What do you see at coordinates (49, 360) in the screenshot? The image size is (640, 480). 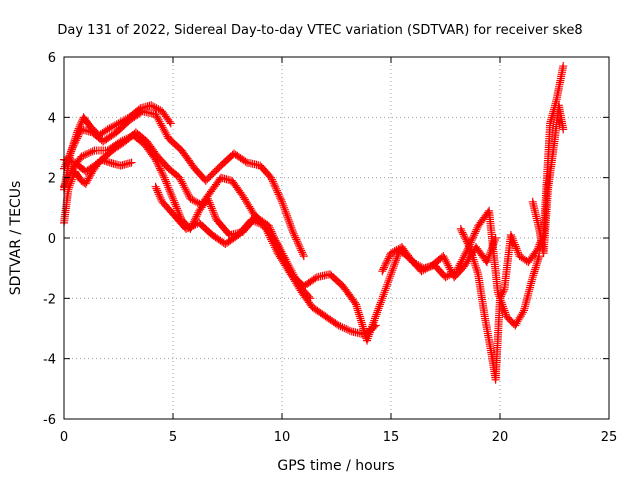 I see `y-tick-label: -4` at bounding box center [49, 360].